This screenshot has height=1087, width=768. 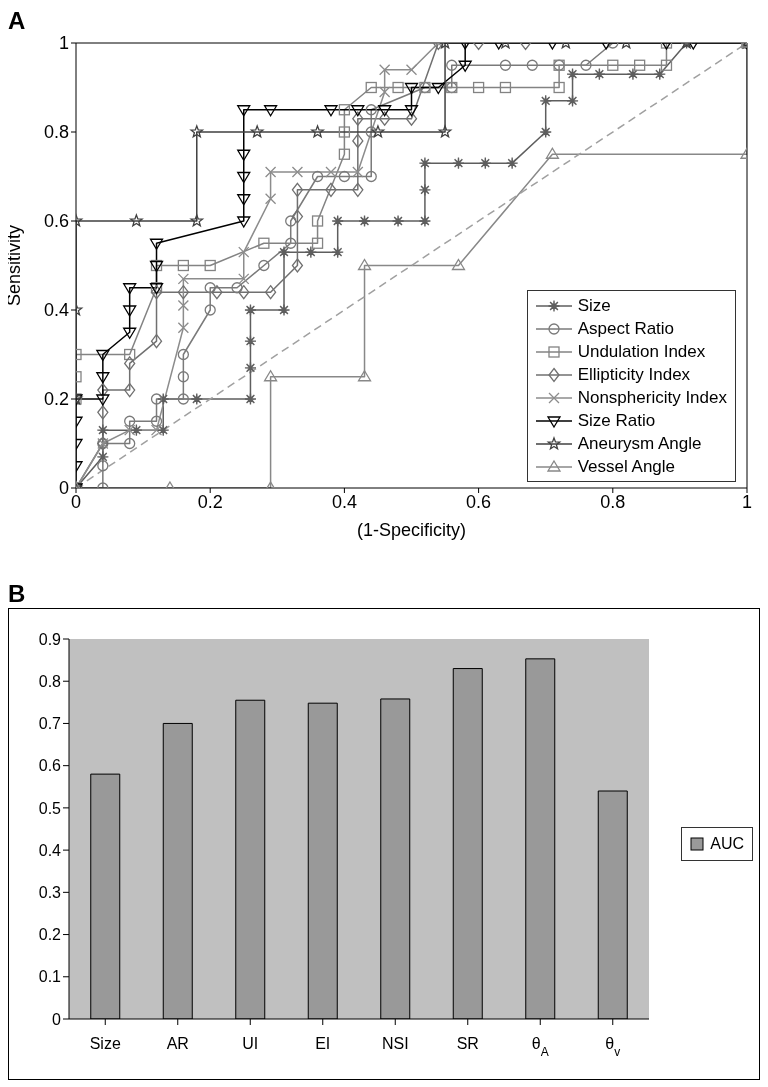 I want to click on x-tick-label: AR, so click(x=177, y=1043).